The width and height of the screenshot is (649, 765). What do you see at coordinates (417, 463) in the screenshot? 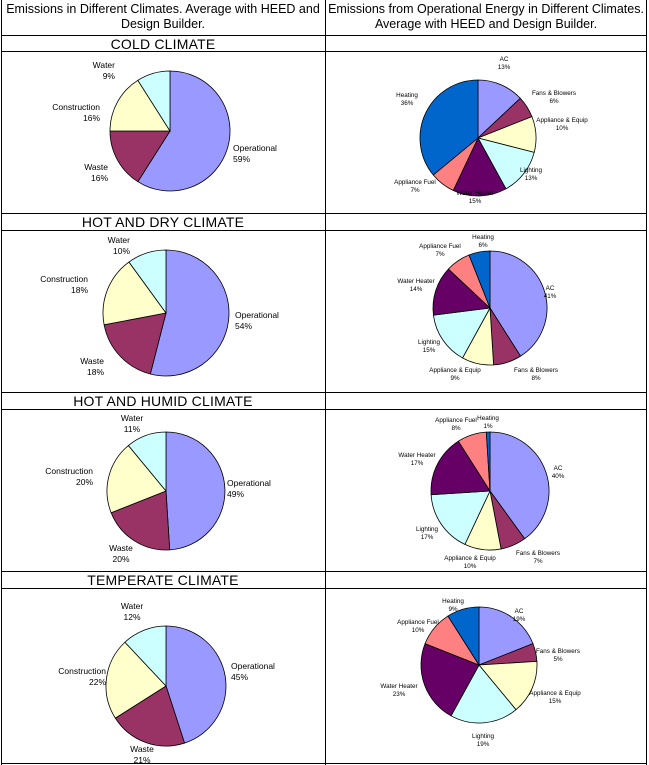
I see `slice-label-pct: 17%` at bounding box center [417, 463].